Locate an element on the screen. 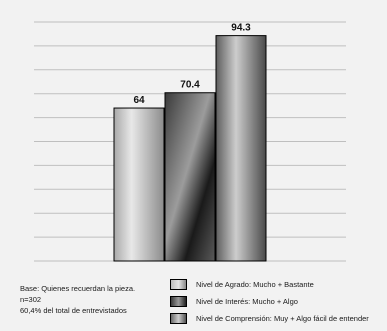 The image size is (387, 331). bar-interes is located at coordinates (190, 177).